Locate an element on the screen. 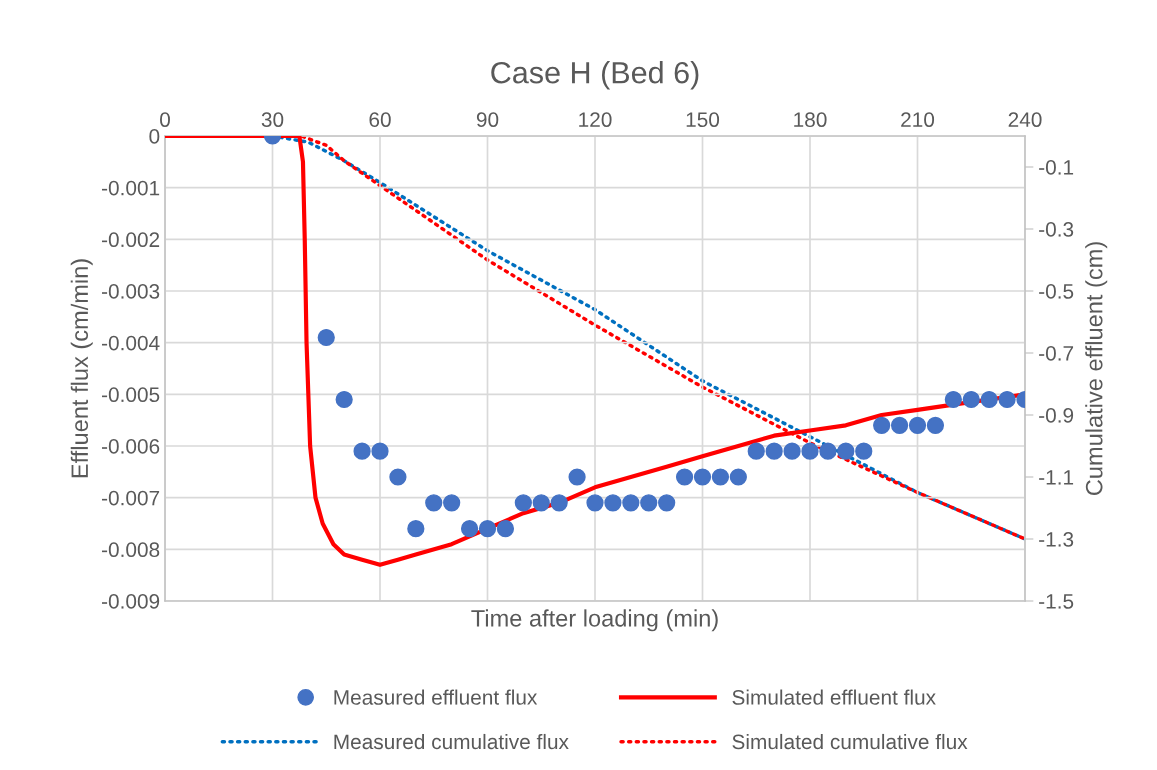 Image resolution: width=1157 pixels, height=770 pixels. y2-tick-label: -0.3 is located at coordinates (1056, 229).